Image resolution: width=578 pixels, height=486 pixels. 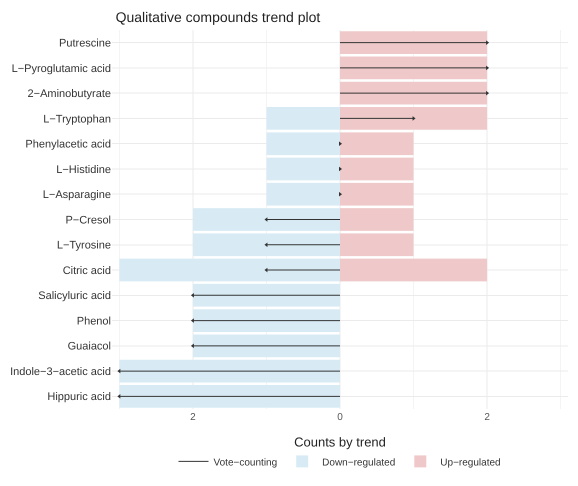 What do you see at coordinates (89, 346) in the screenshot?
I see `y-tick-label: Guaiacol` at bounding box center [89, 346].